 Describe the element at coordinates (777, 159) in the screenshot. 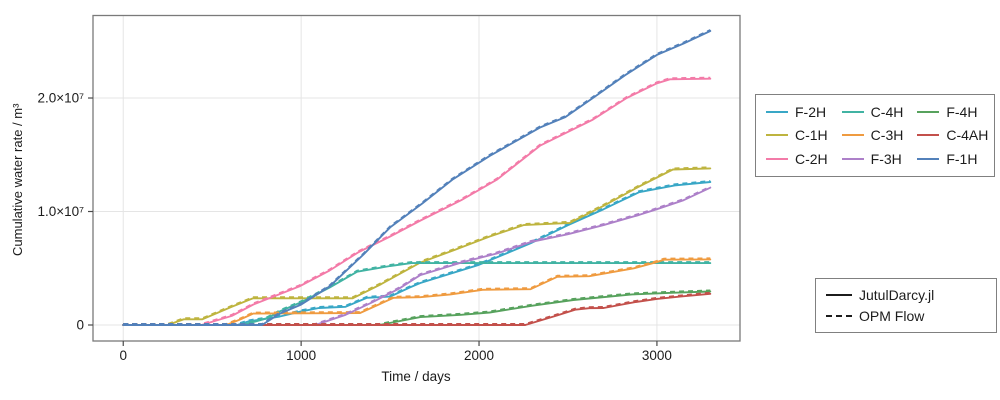

I see `legend-swatch-c-2h` at that location.